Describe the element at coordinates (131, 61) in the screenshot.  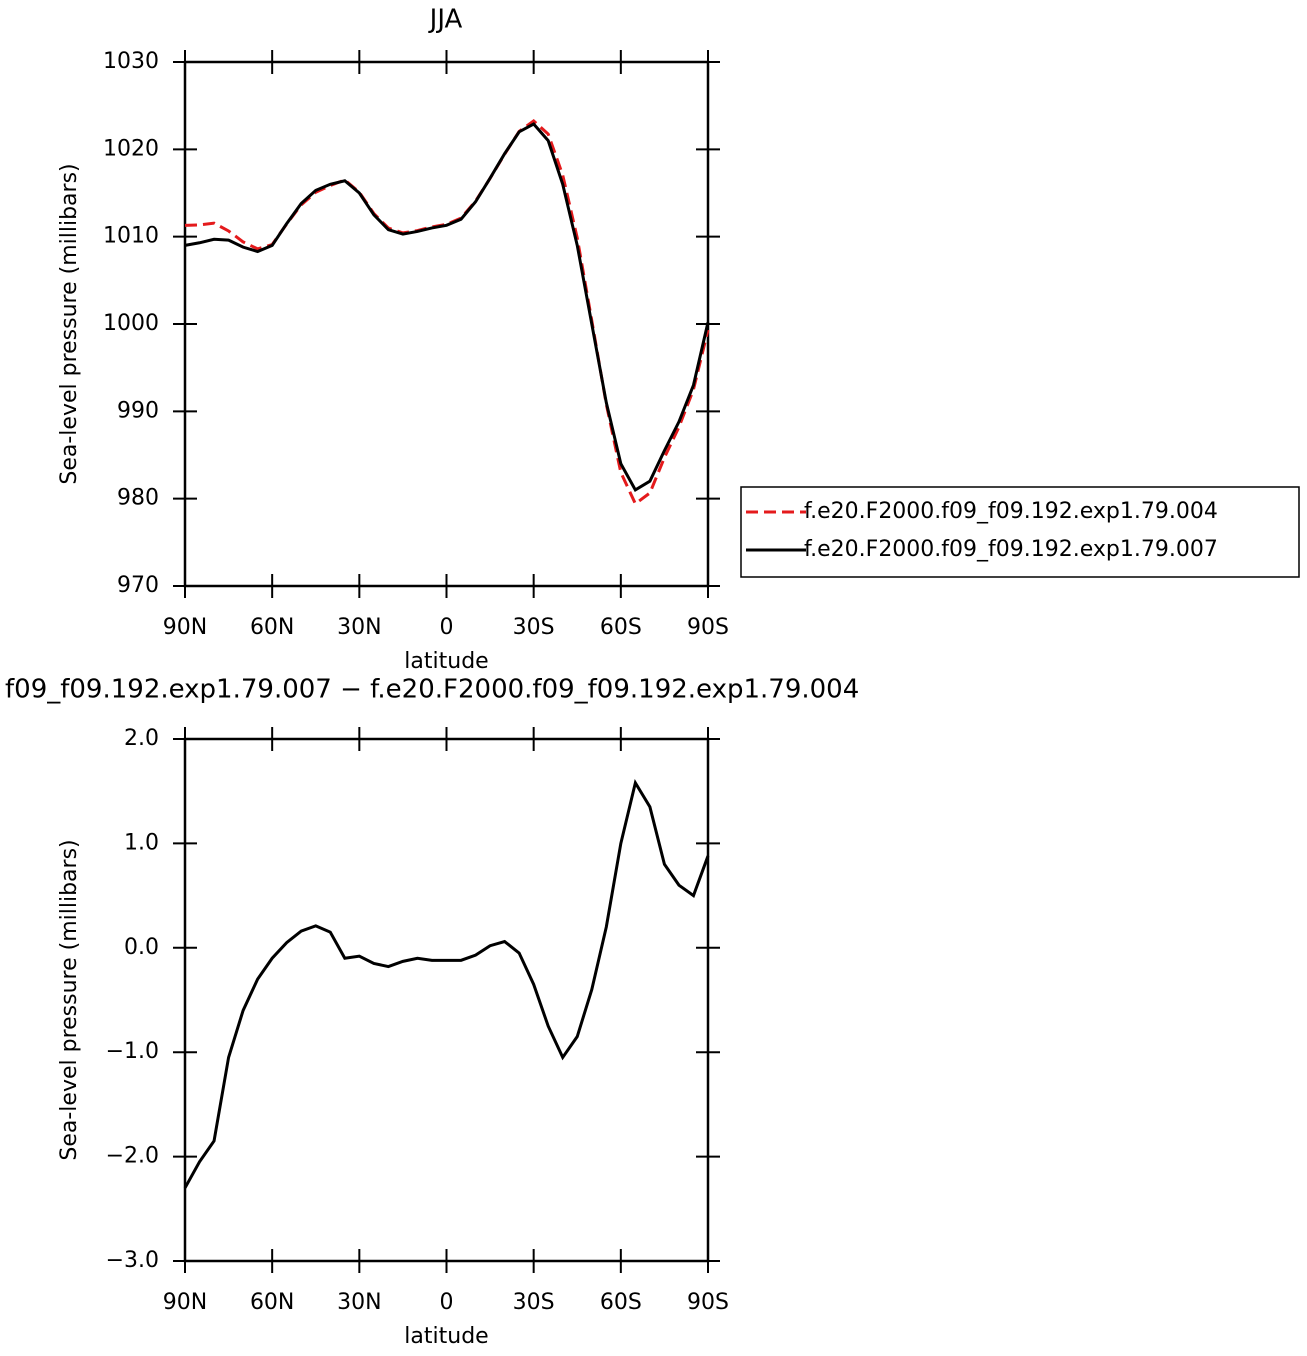
I see `y-tick-label: 1030` at that location.